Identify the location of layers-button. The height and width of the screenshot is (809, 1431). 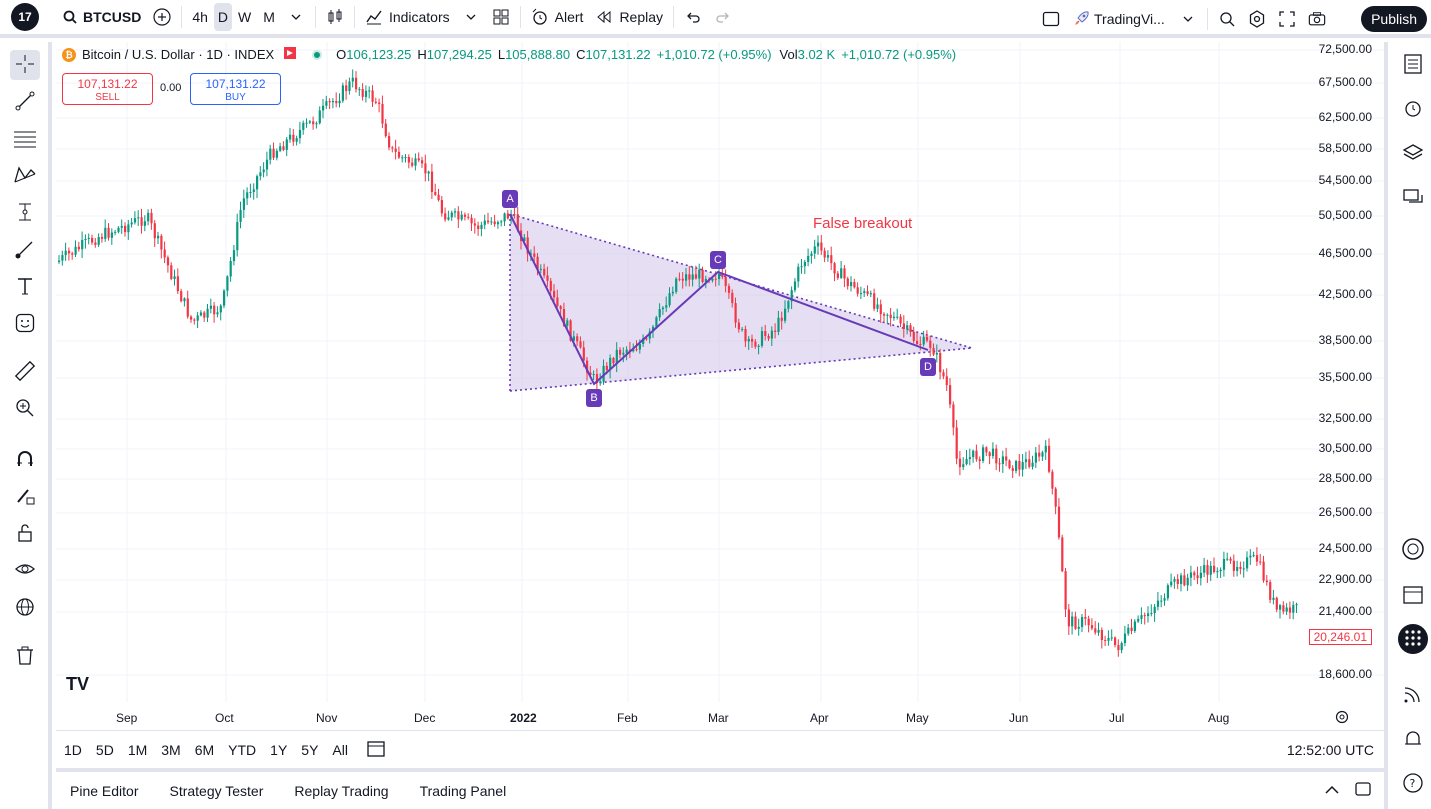
(1413, 154).